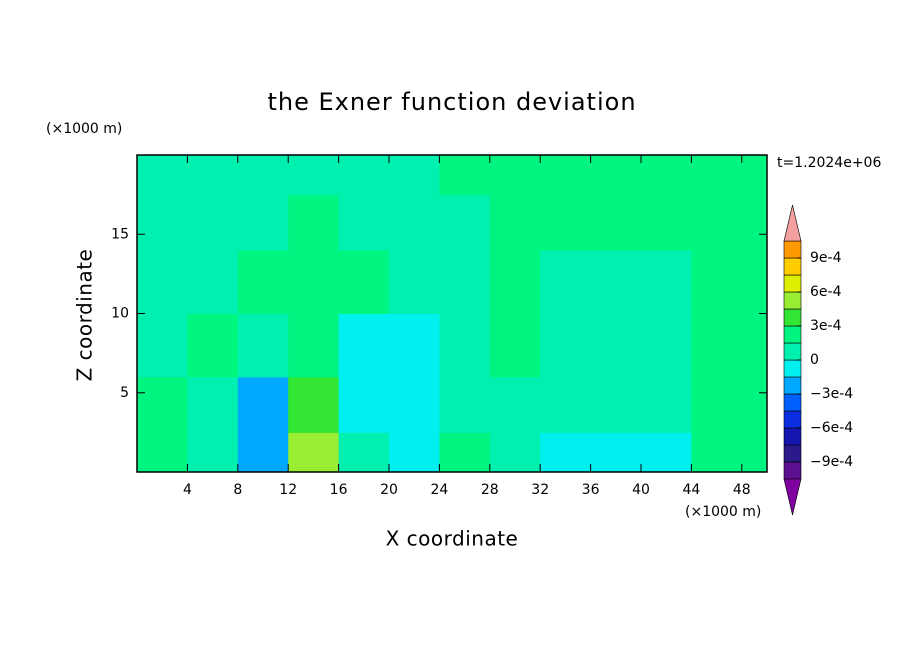  Describe the element at coordinates (540, 490) in the screenshot. I see `x-tick-label: 32` at that location.